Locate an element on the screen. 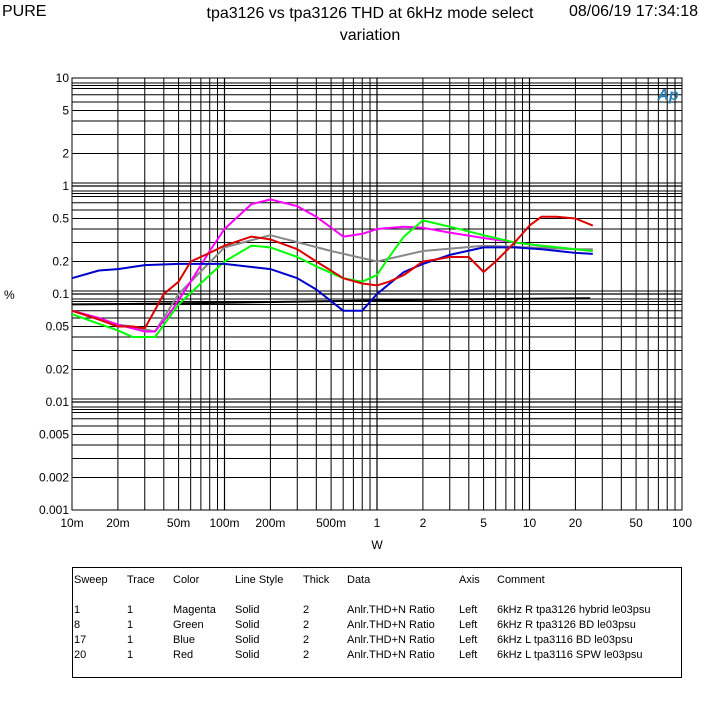 Image resolution: width=704 pixels, height=702 pixels. x-tick-label: 200m is located at coordinates (270, 523).